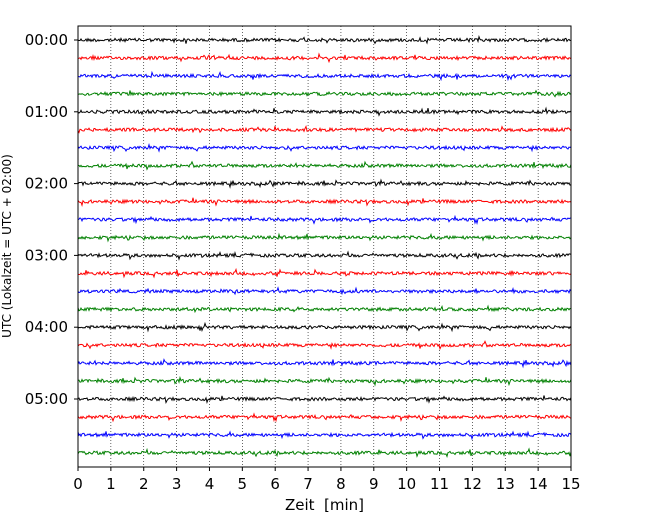  What do you see at coordinates (324, 505) in the screenshot?
I see `x-axis-title: Zeit [min]` at bounding box center [324, 505].